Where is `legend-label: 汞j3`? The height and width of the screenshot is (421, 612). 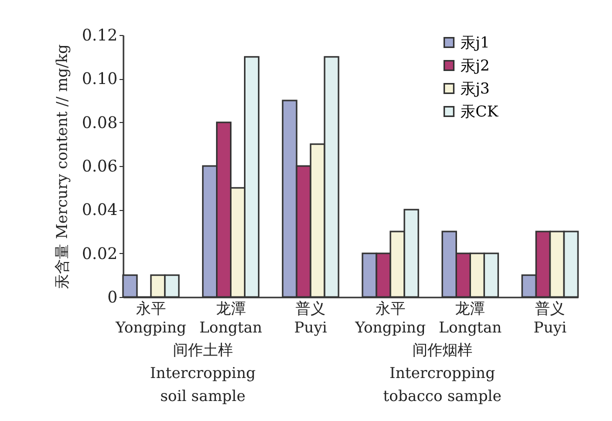
legend-label: 汞j3 is located at coordinates (475, 89).